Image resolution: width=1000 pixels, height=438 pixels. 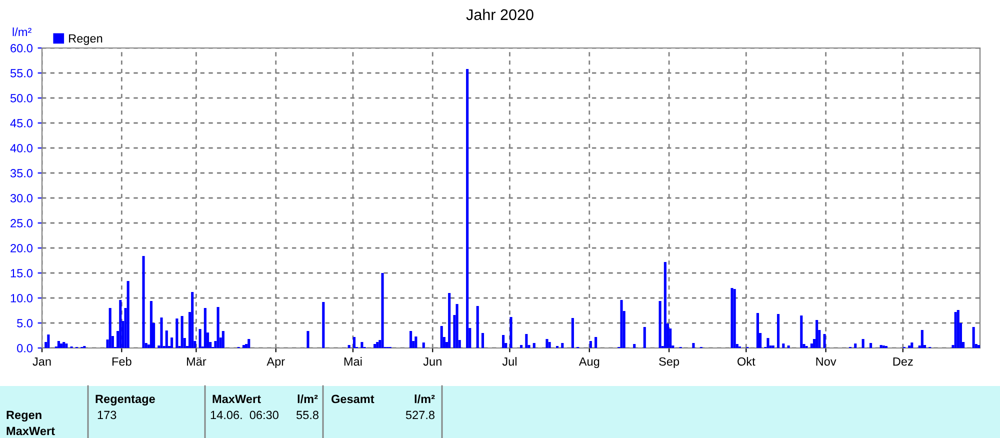 I want to click on text: 14.06. 06:30, so click(x=244, y=415).